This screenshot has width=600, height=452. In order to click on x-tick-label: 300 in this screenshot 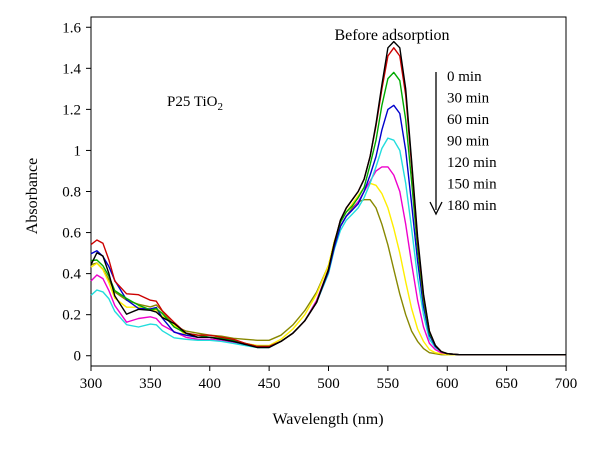, I will do `click(91, 384)`.